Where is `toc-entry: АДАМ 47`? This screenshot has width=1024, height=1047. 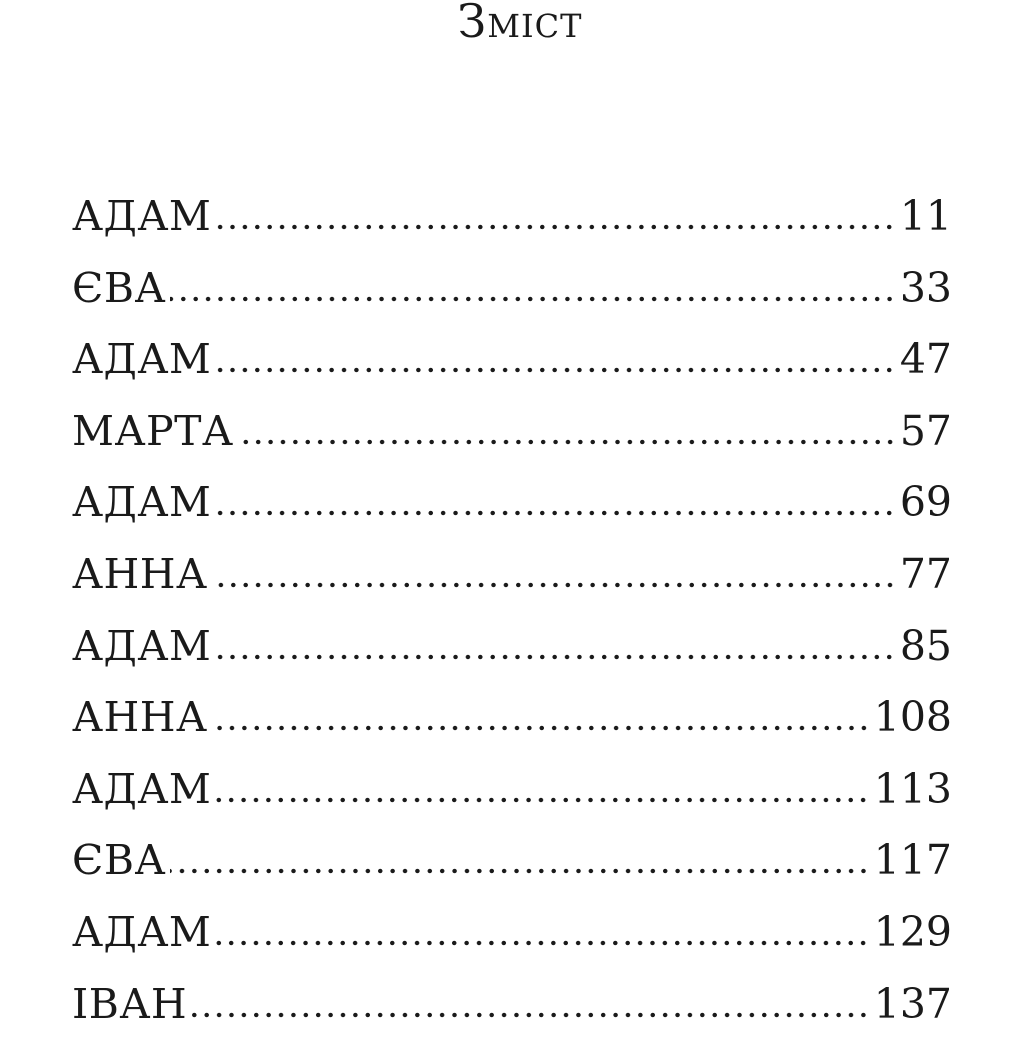
toc-entry: АДАМ 47 is located at coordinates (512, 367).